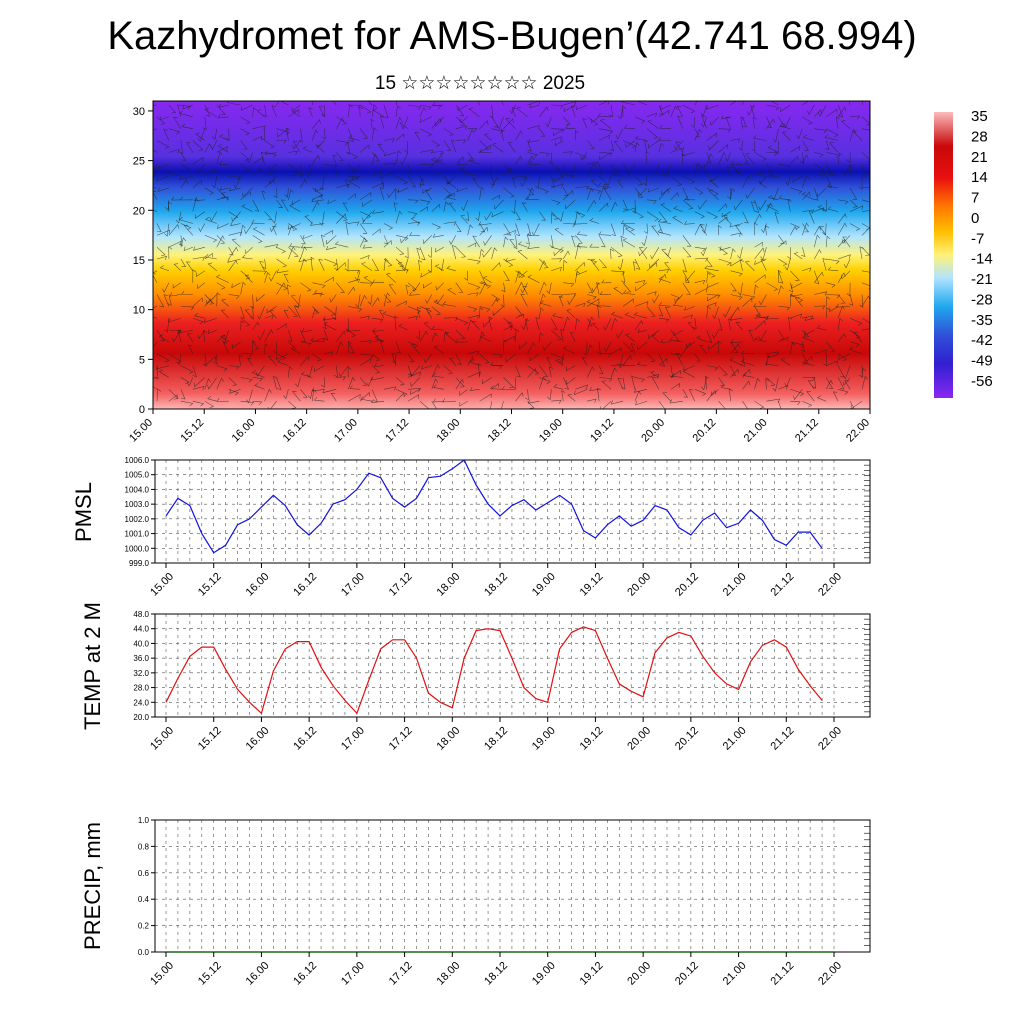 Image resolution: width=1024 pixels, height=1024 pixels. Describe the element at coordinates (397, 431) in the screenshot. I see `x-tick-label: 17.12` at that location.